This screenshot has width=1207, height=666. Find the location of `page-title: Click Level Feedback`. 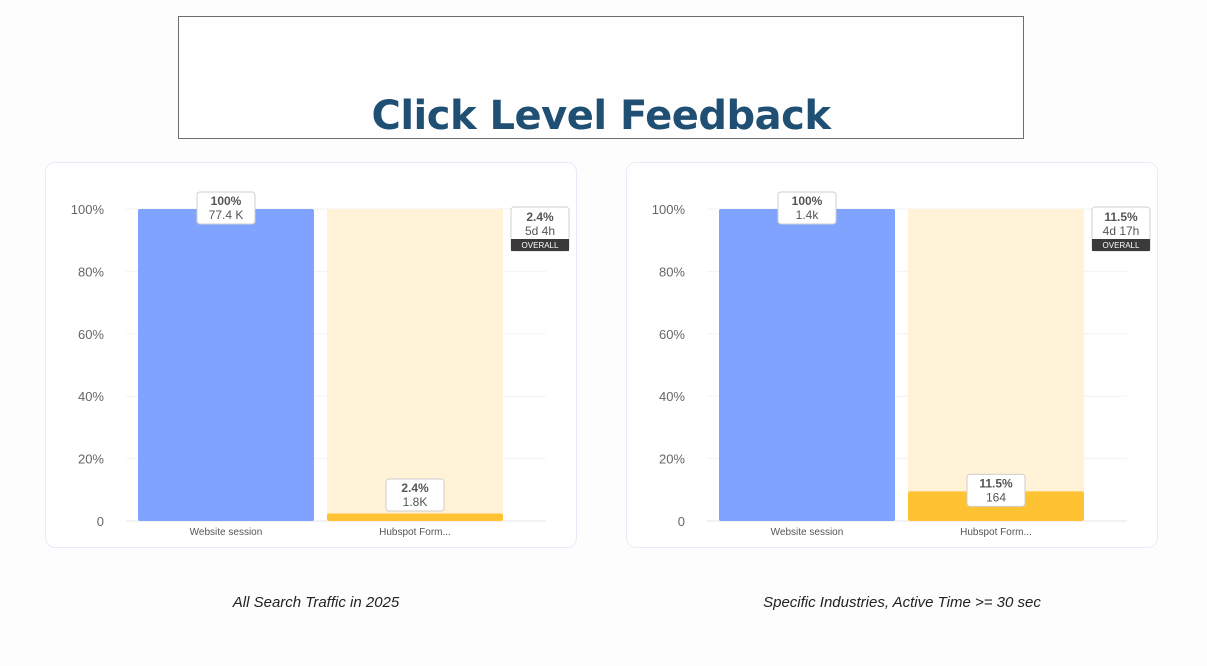

page-title: Click Level Feedback is located at coordinates (601, 116).